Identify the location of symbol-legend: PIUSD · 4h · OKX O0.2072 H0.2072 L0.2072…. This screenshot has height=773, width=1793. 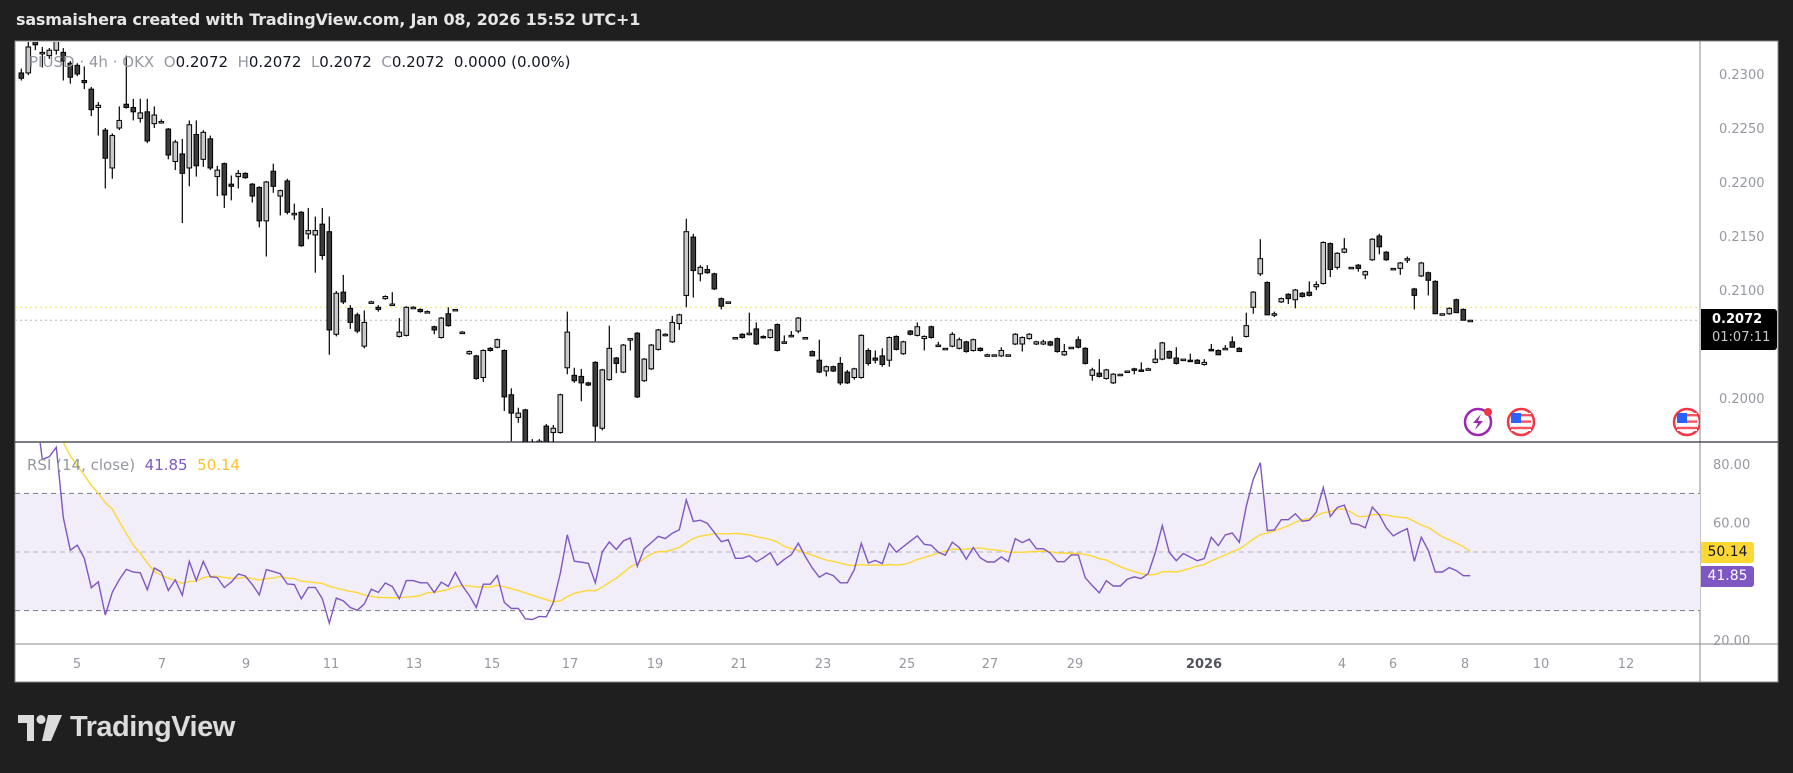
(299, 62).